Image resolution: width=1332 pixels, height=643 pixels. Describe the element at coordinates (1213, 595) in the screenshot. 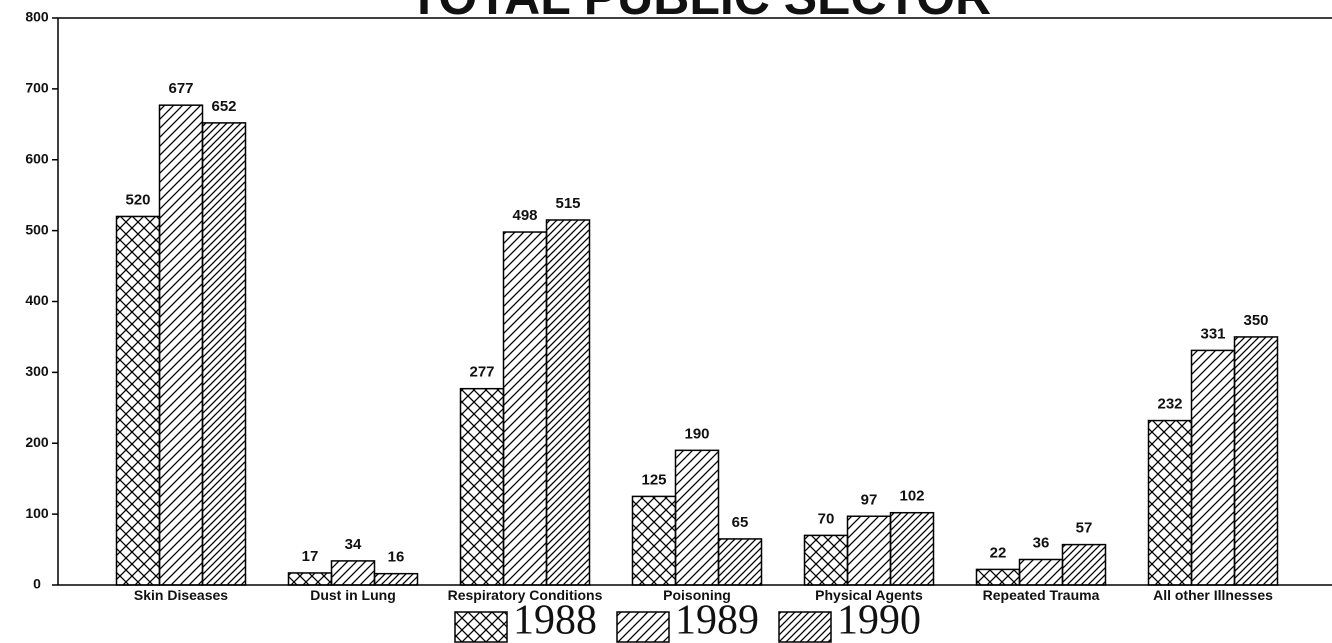

I see `x-tick-label: All other Illnesses` at that location.